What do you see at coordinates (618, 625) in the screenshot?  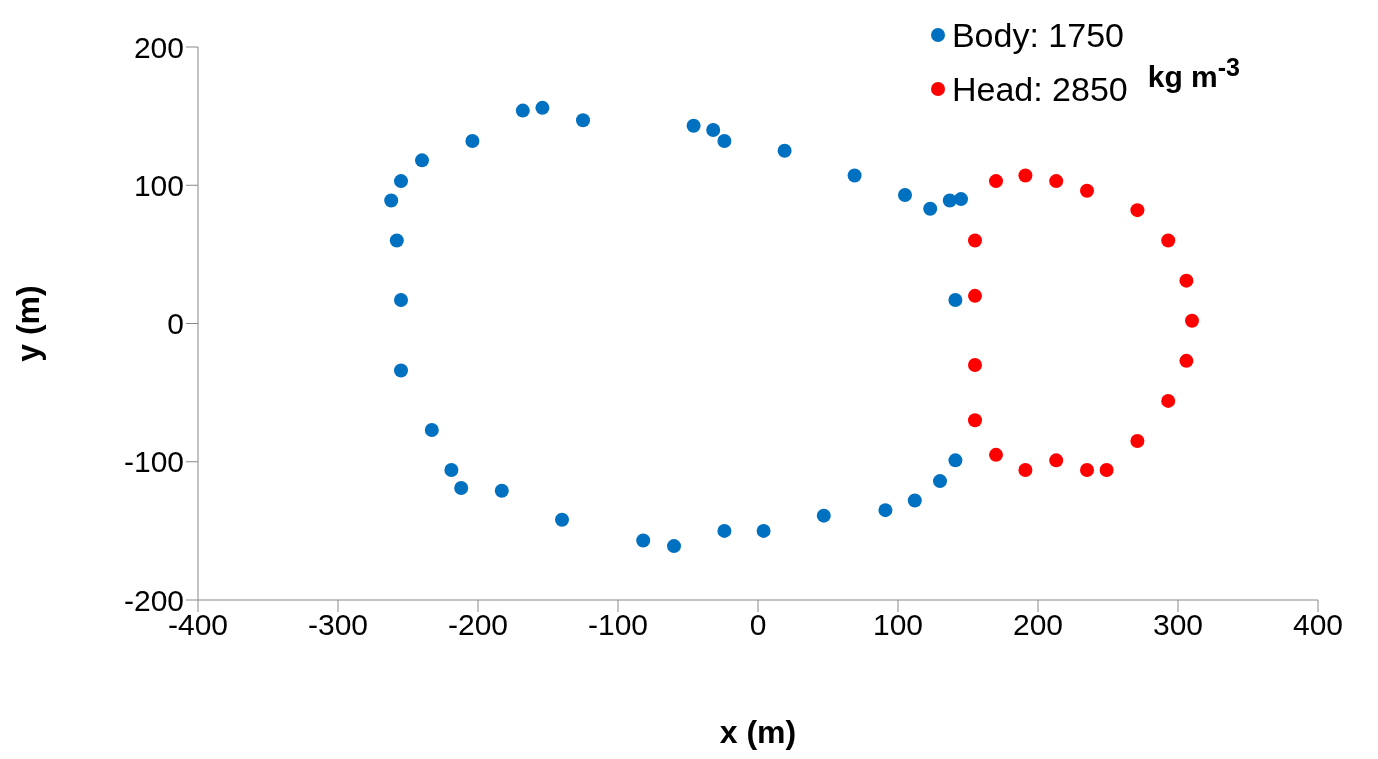 I see `x-tick-label: -100` at bounding box center [618, 625].